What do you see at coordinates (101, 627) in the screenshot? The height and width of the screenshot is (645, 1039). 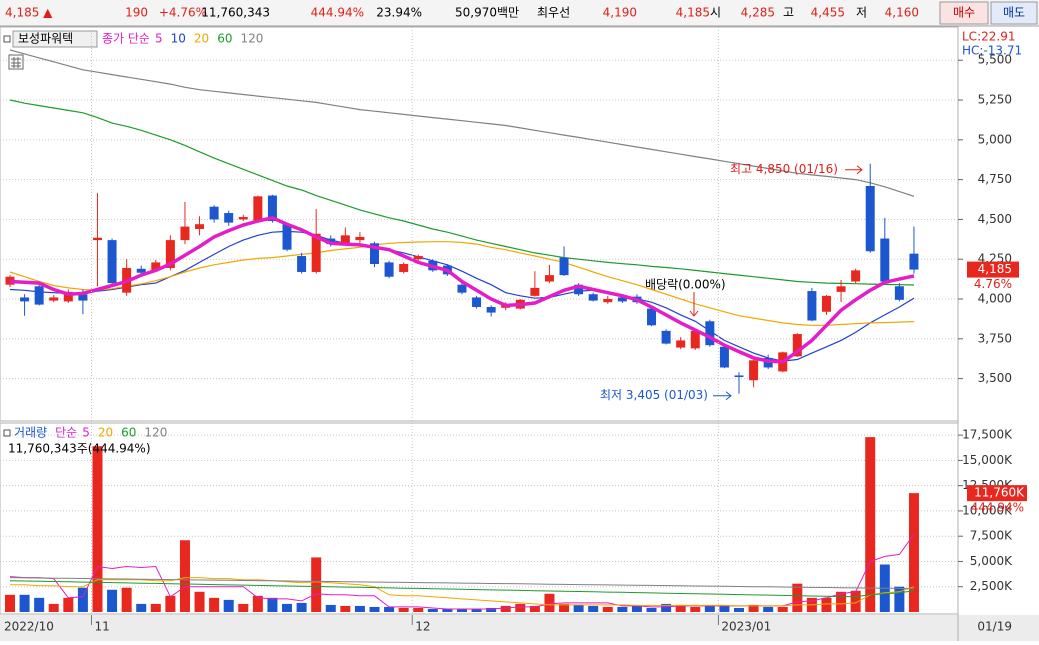 I see `x-tick-label: 11` at bounding box center [101, 627].